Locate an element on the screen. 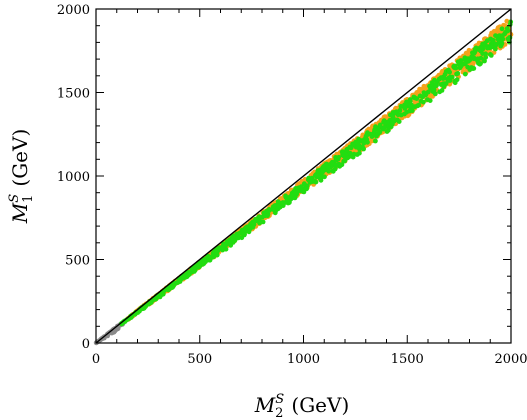  y-tick-label: 1000 is located at coordinates (73, 177).